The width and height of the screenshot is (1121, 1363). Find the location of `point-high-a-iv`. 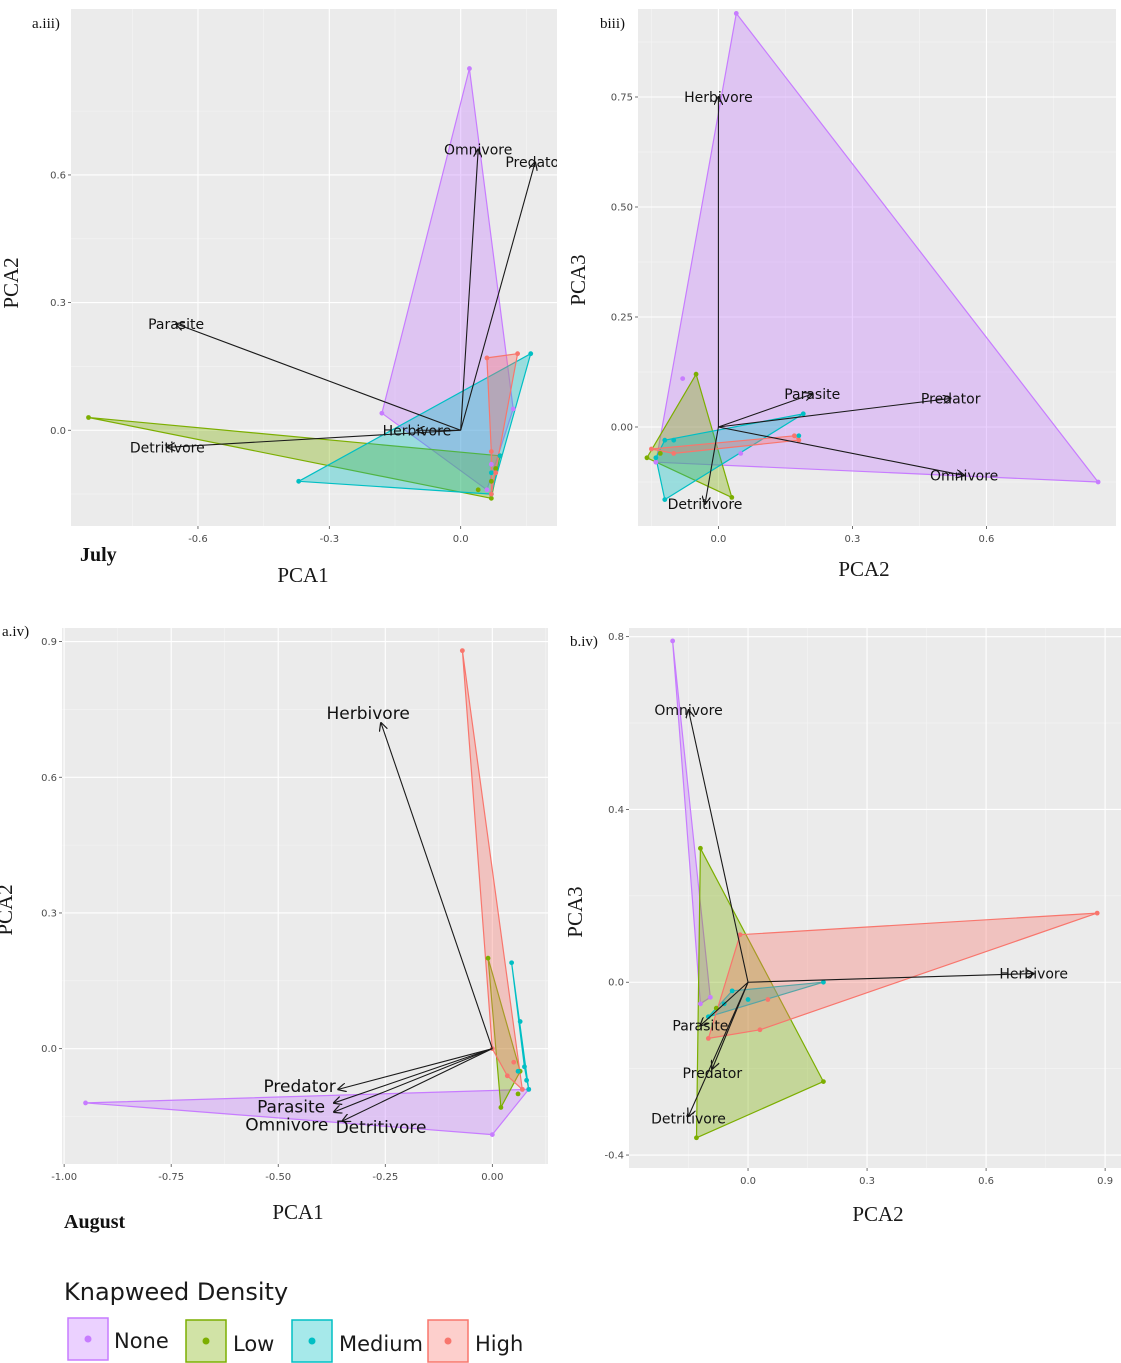

point-high-a-iv is located at coordinates (462, 651).